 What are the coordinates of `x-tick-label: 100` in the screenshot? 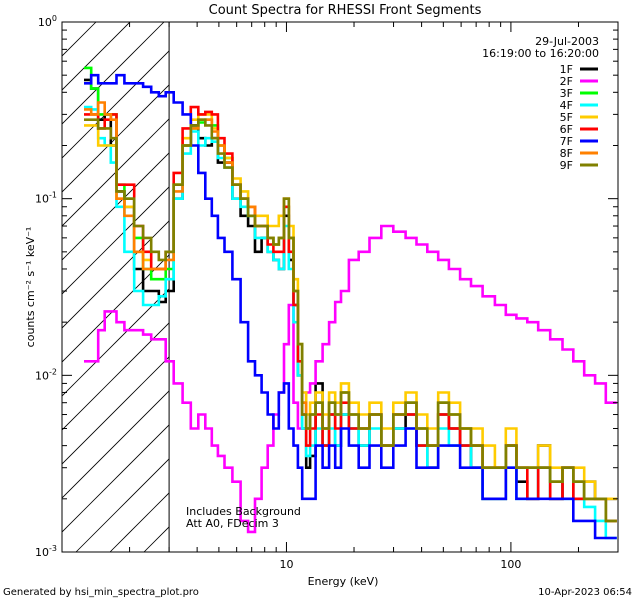 It's located at (510, 564).